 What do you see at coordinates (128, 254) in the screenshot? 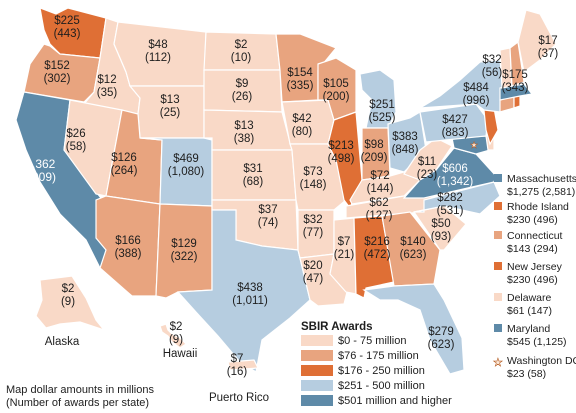
I see `label-az-awards: (388)` at bounding box center [128, 254].